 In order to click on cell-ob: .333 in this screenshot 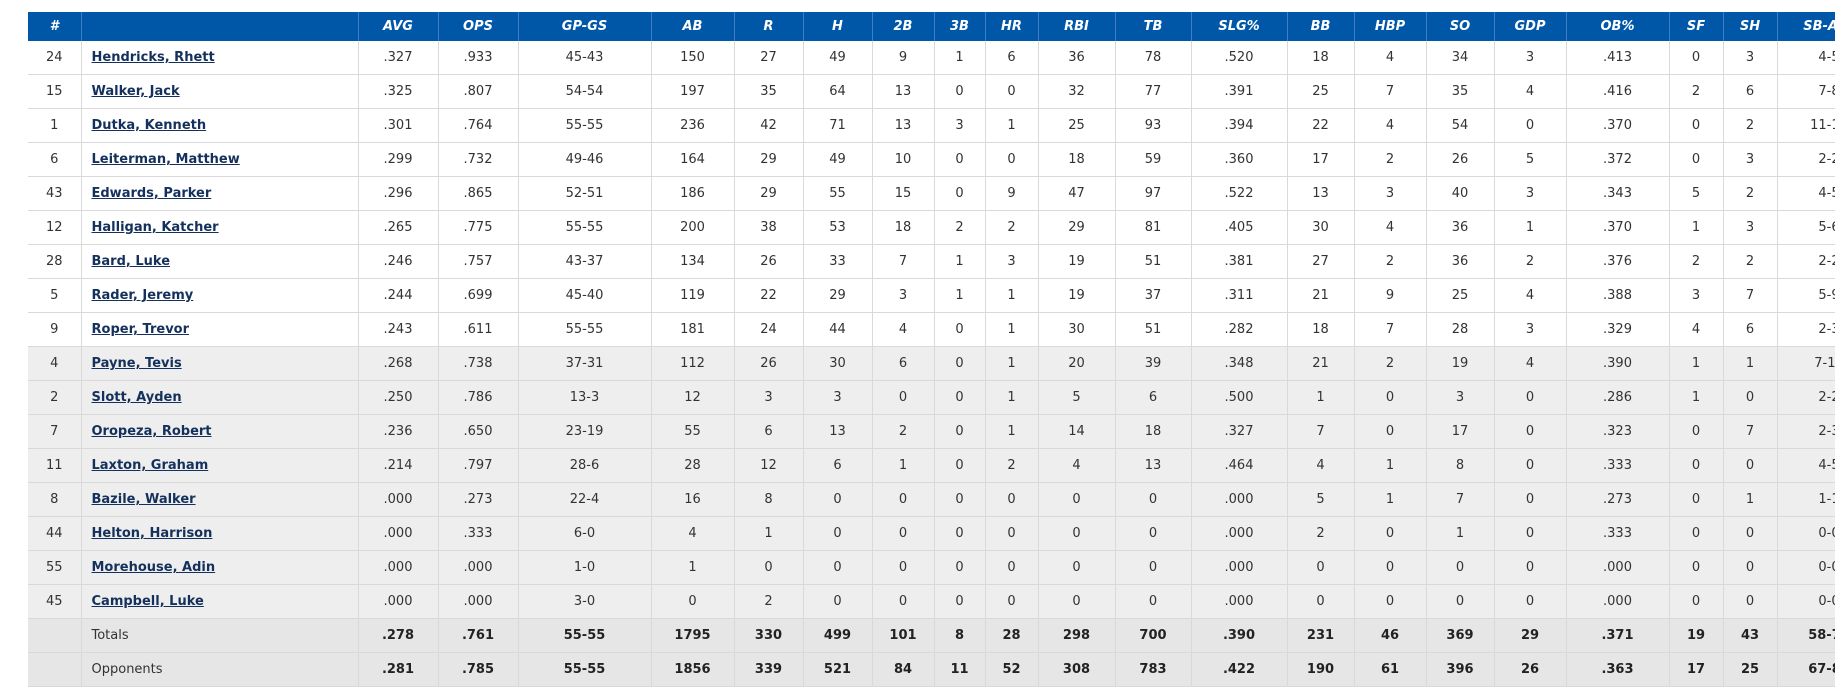, I will do `click(1618, 465)`.